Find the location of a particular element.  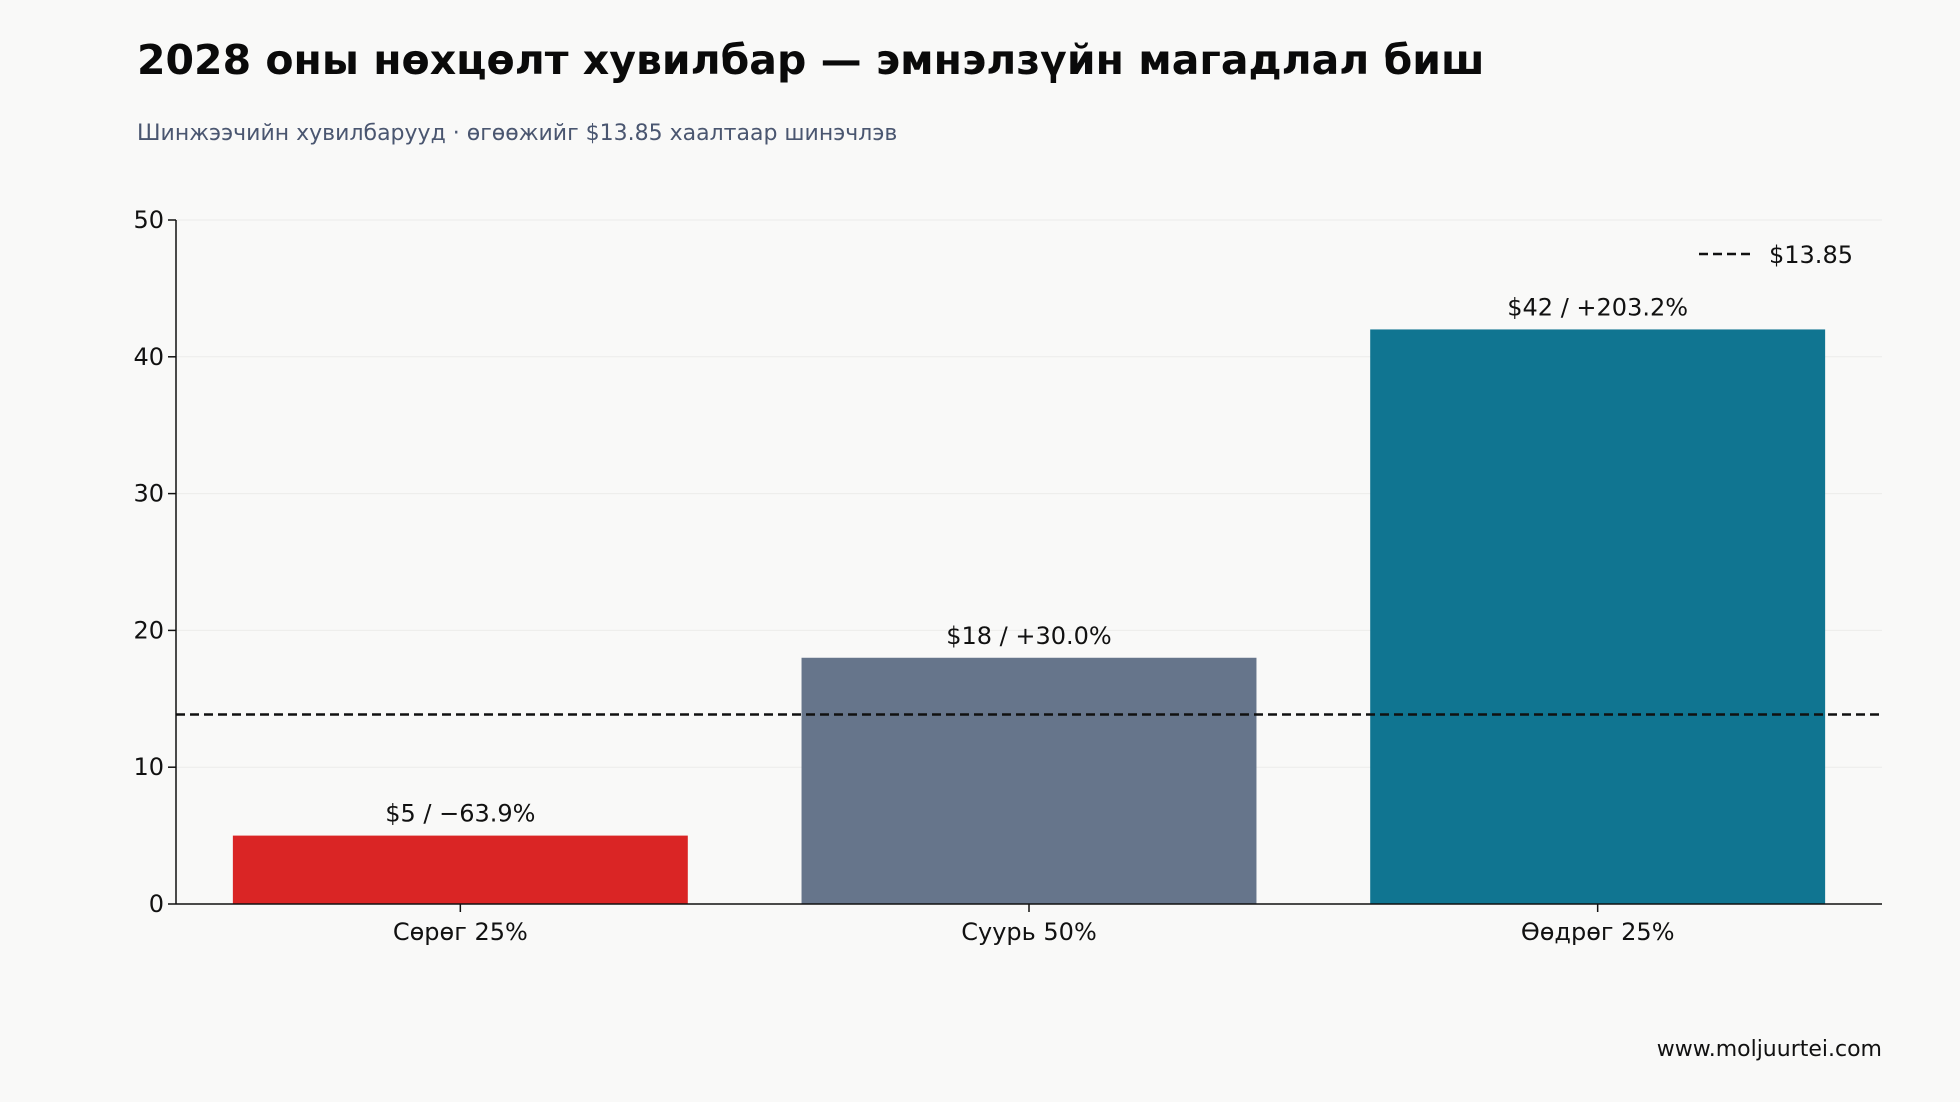

data-label: $5 / −63.9% is located at coordinates (460, 814).